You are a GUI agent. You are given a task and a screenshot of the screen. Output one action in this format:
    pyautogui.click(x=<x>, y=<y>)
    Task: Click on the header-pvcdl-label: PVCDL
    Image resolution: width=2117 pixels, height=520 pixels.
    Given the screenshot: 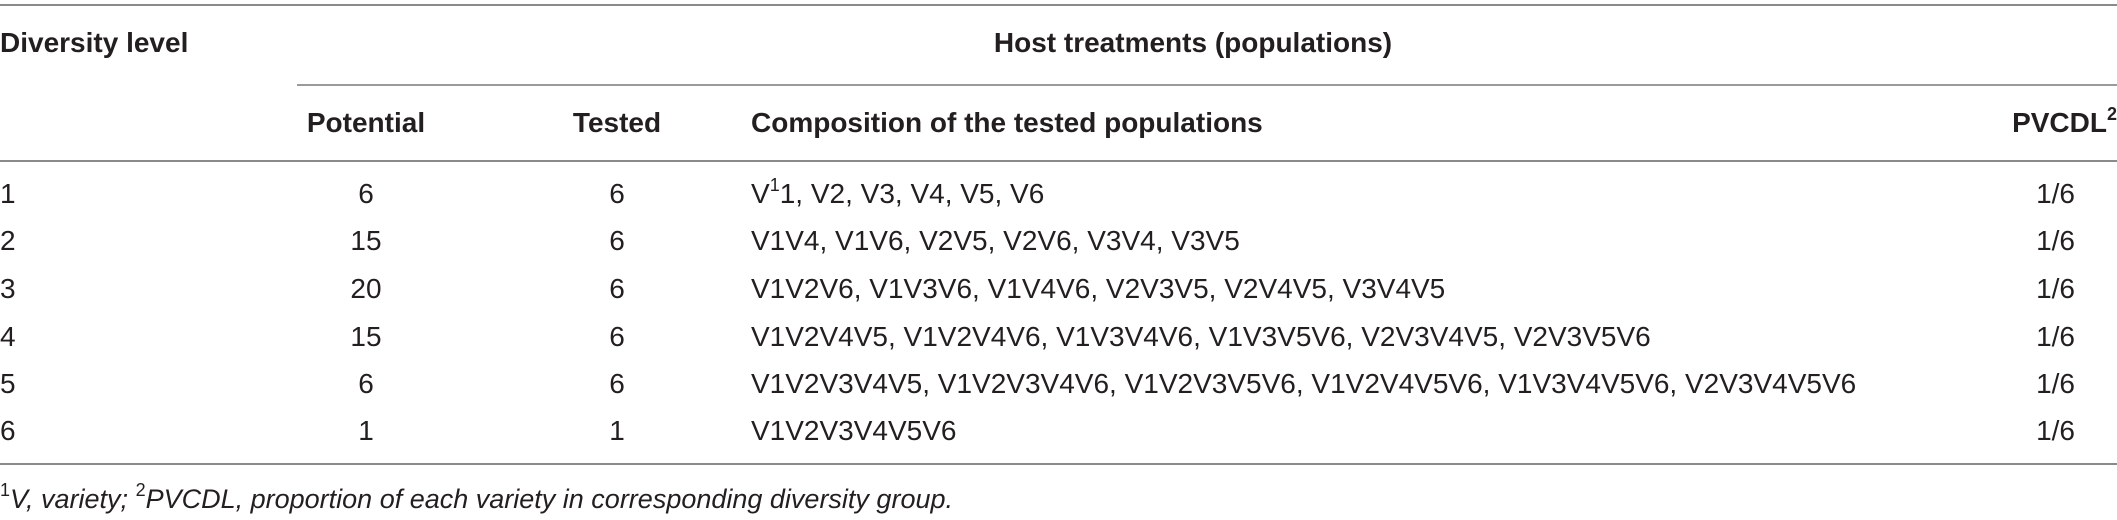 What is the action you would take?
    pyautogui.click(x=2059, y=122)
    